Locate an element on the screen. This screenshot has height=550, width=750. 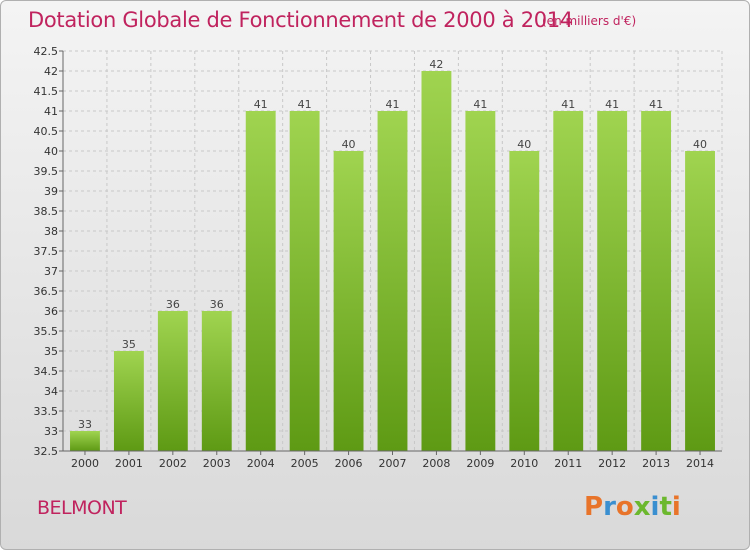
logo-letter: P is located at coordinates (594, 507).